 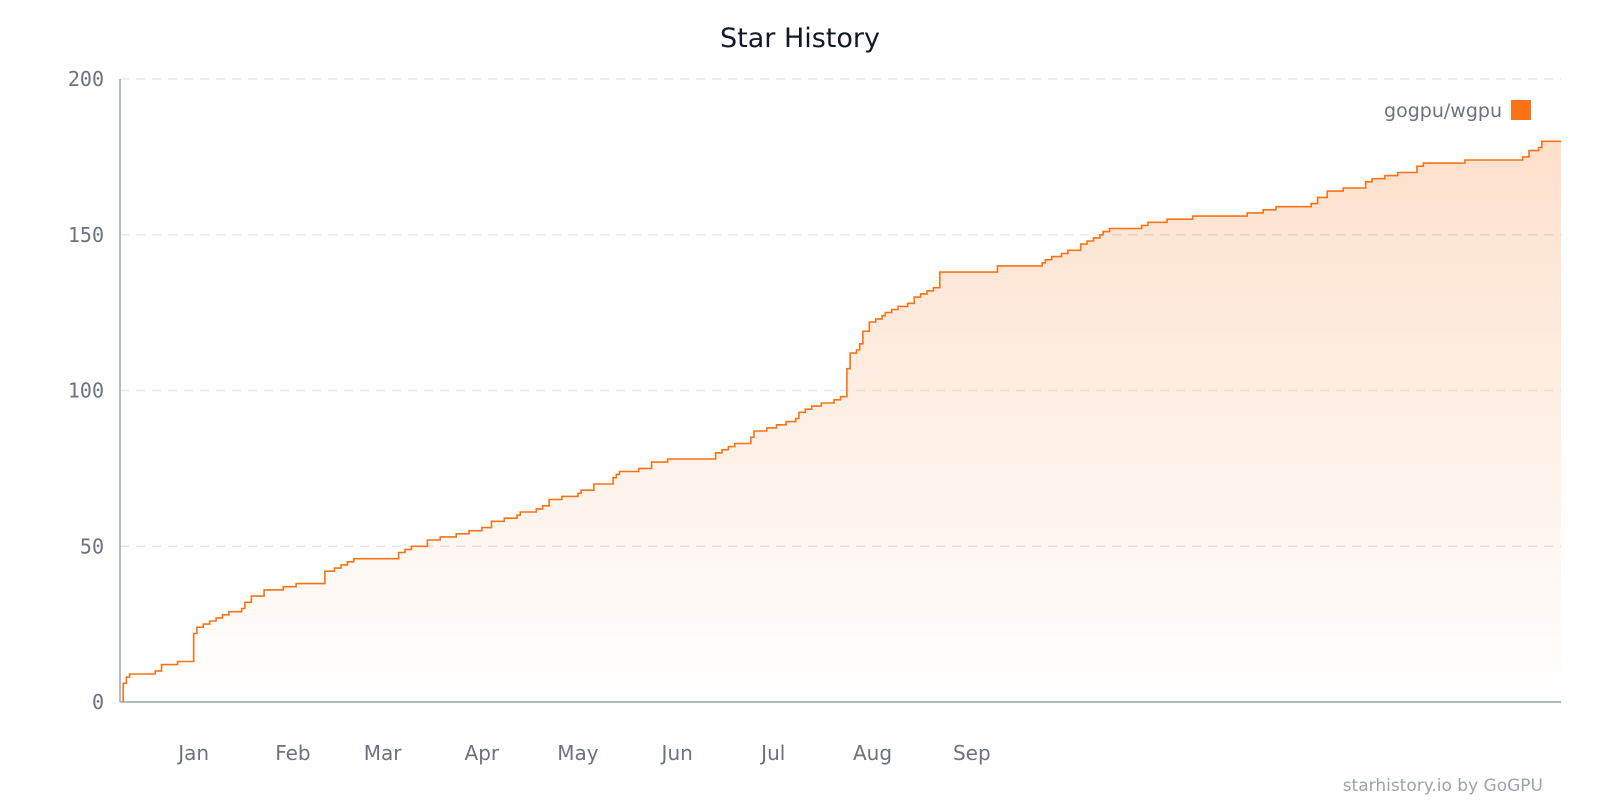 I want to click on x-tick-label: Aug, so click(x=872, y=753).